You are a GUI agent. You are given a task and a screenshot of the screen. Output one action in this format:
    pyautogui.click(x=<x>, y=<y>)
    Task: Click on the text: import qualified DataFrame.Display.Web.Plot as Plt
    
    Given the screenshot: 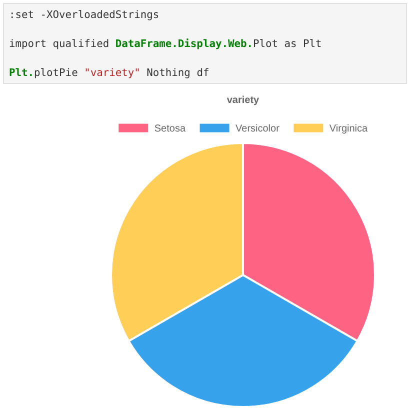 What is the action you would take?
    pyautogui.click(x=165, y=44)
    